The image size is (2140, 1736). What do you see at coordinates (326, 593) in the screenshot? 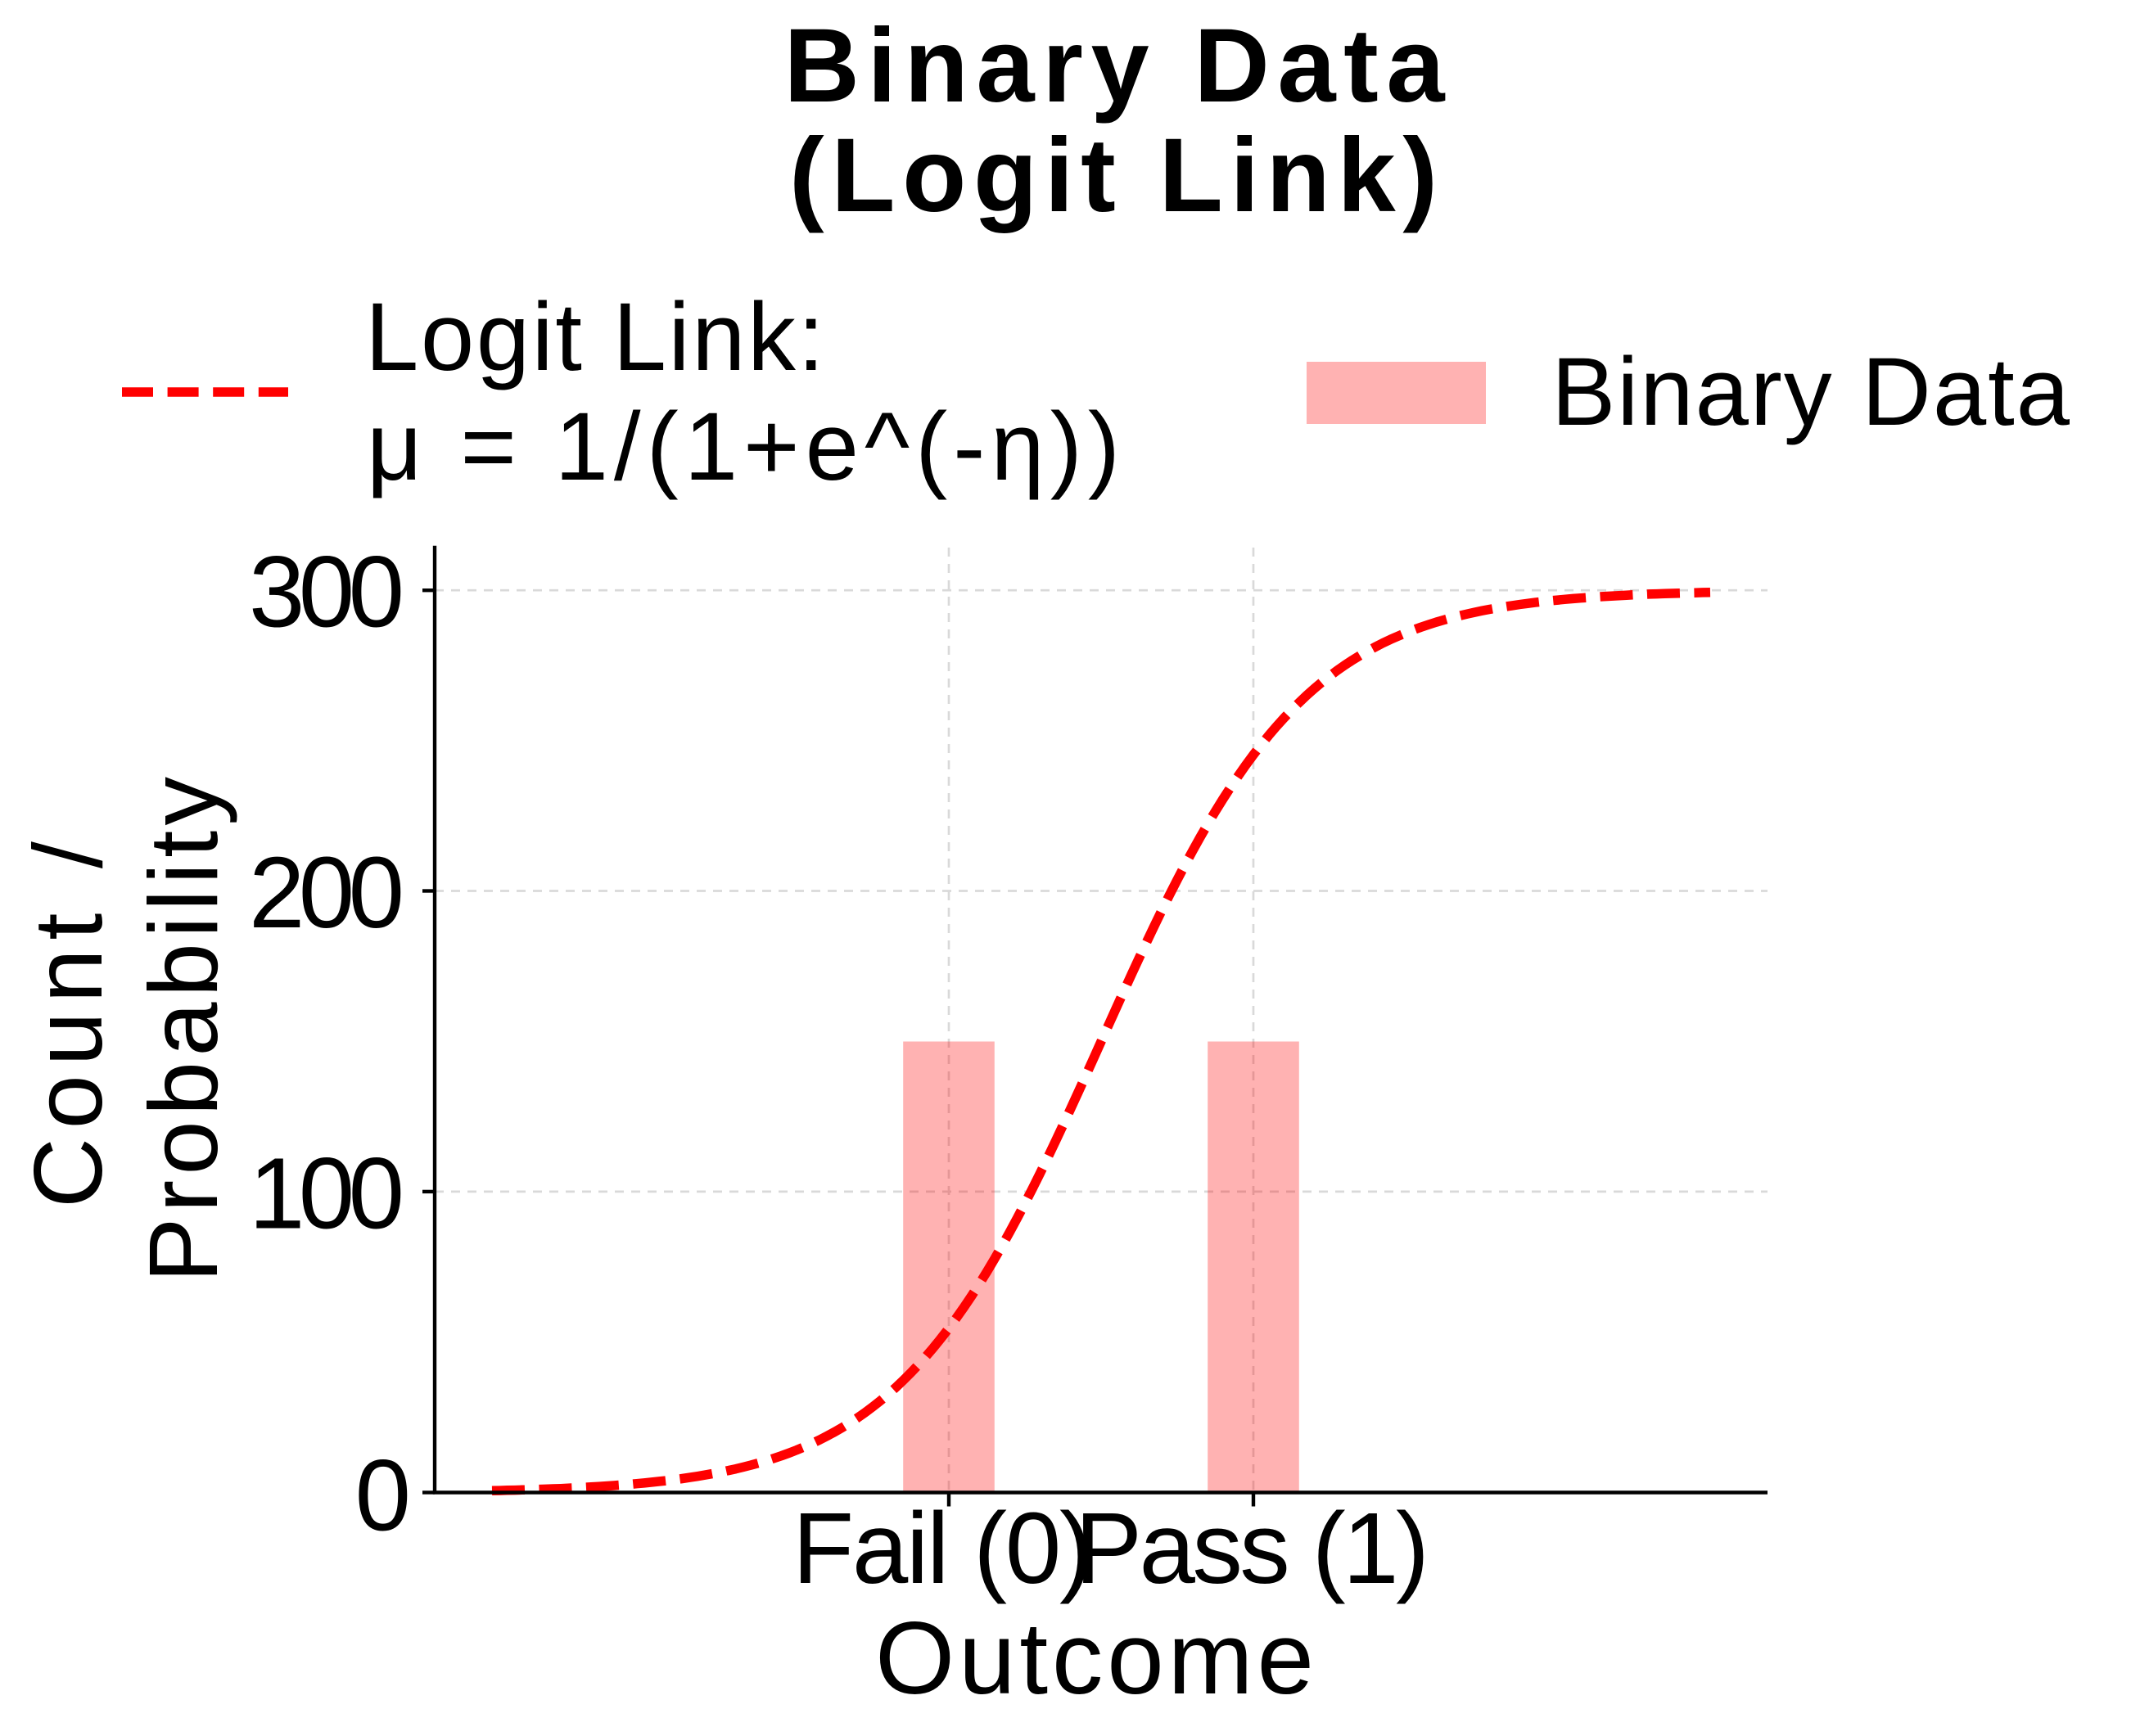
I see `svg-text: 300` at bounding box center [326, 593].